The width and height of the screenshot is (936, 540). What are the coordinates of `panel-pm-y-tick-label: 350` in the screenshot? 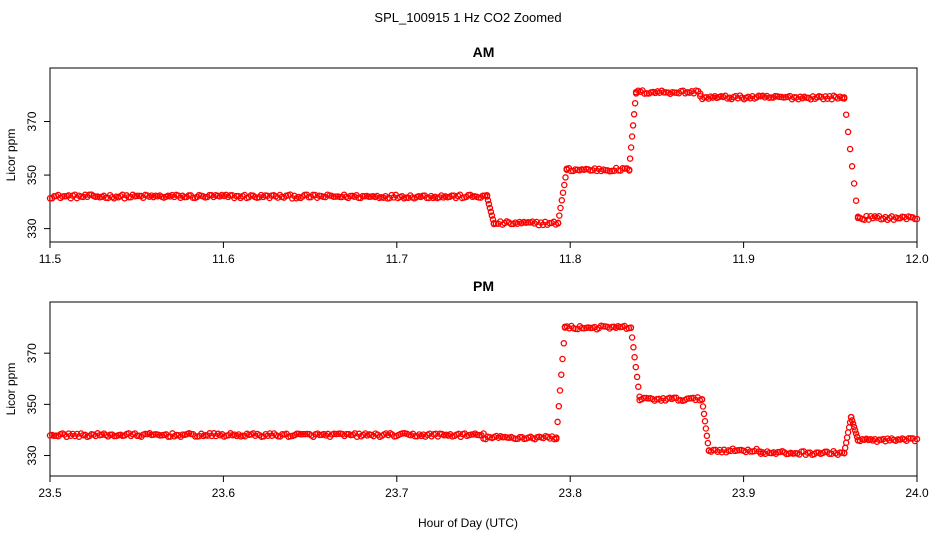 It's located at (32, 404).